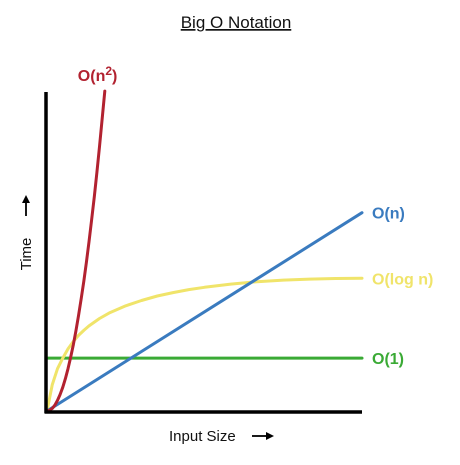  I want to click on x-axis-label: Input Size, so click(202, 436).